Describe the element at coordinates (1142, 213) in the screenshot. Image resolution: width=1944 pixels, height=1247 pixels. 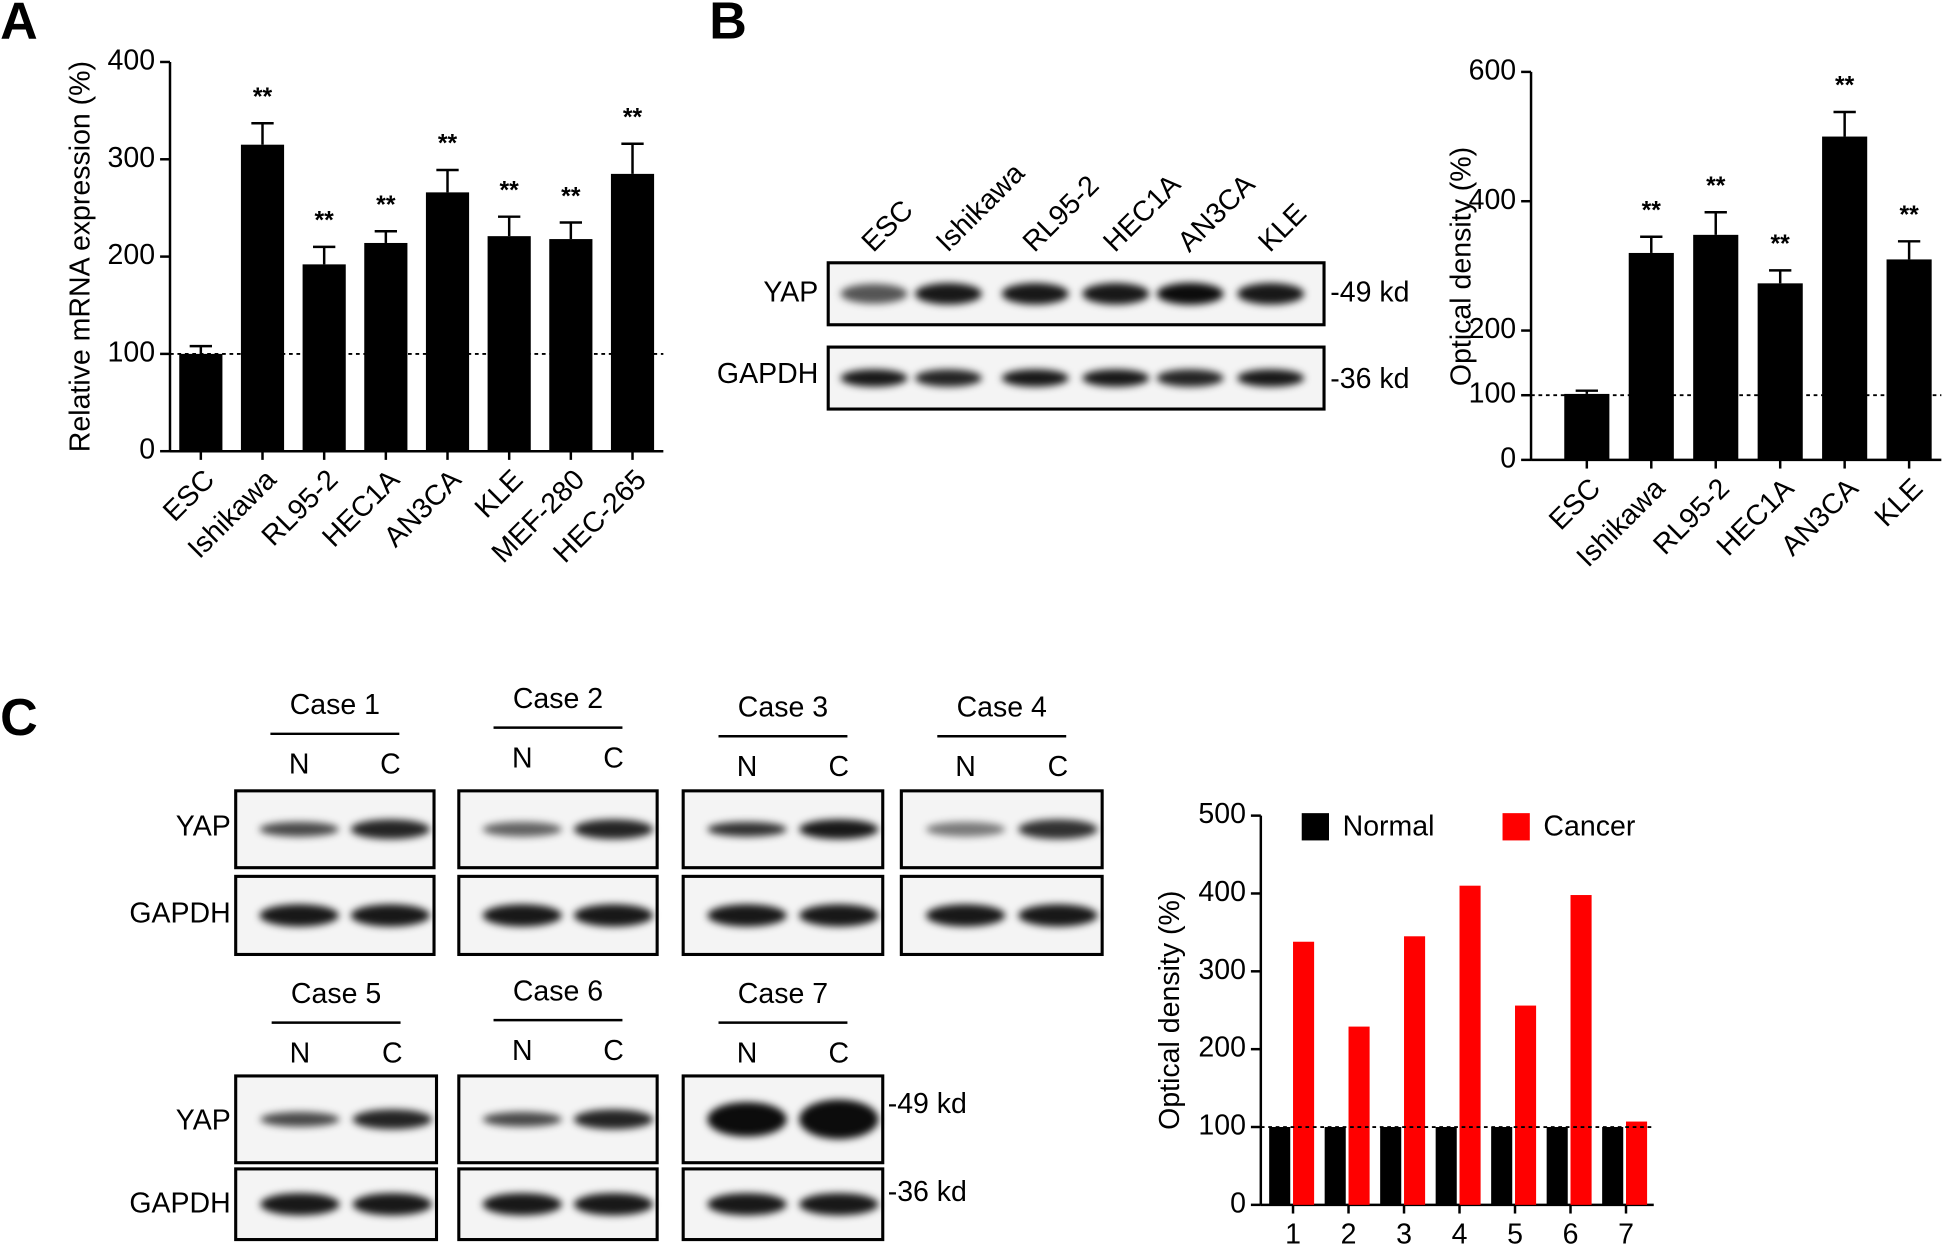
I see `lane-label: HEC1A` at that location.